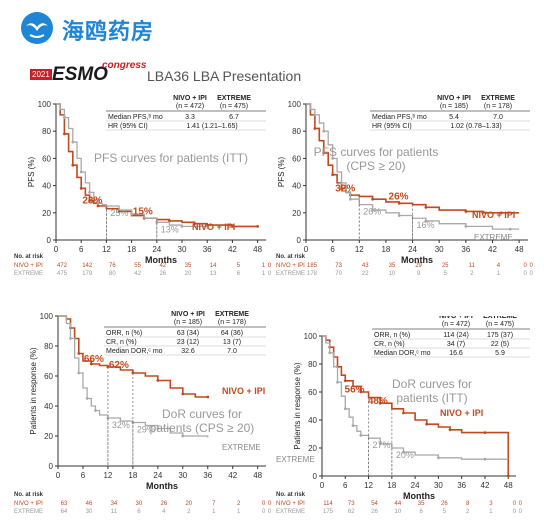  I want to click on at-risk-value: 76, so click(112, 266).